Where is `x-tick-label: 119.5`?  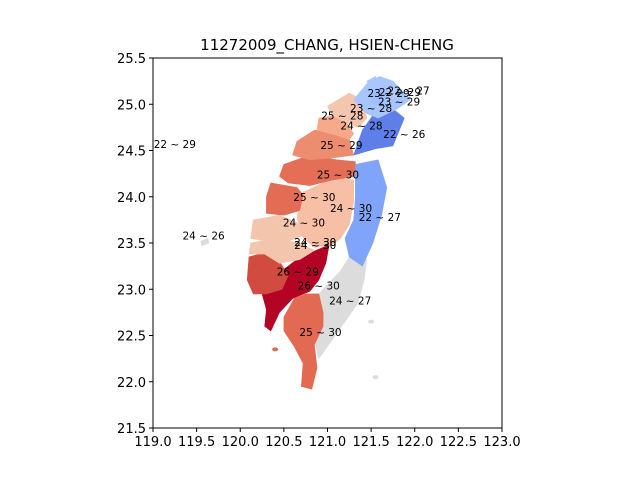
x-tick-label: 119.5 is located at coordinates (196, 442).